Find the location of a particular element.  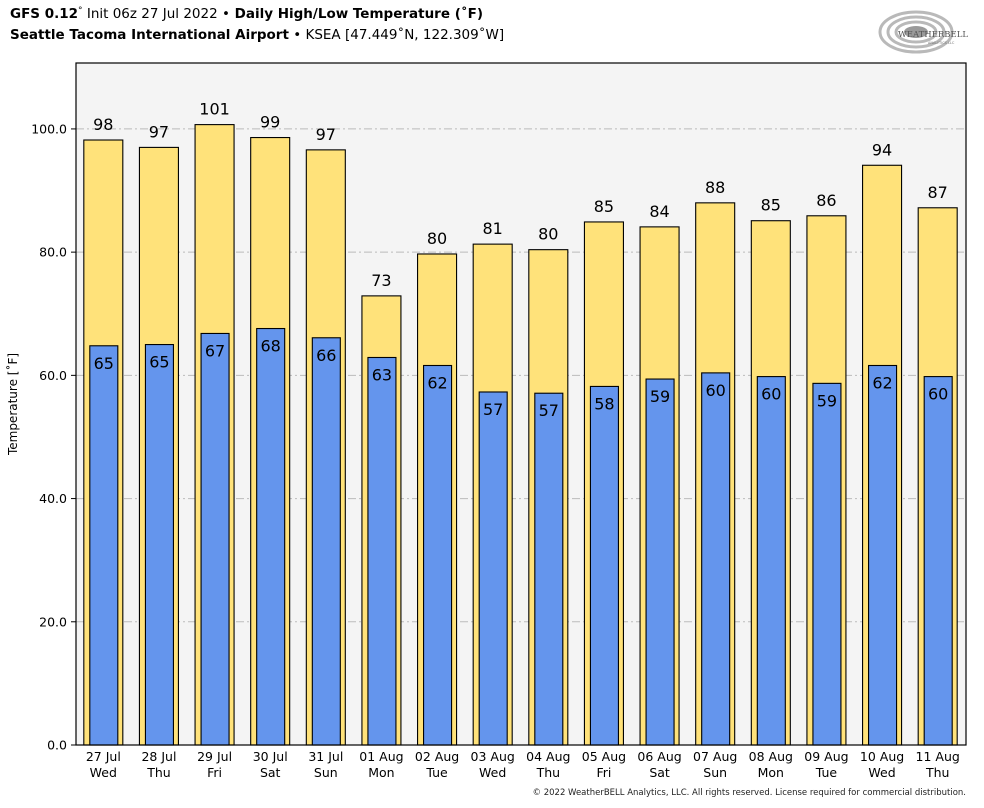

low-temp-label: 62 is located at coordinates (882, 382).